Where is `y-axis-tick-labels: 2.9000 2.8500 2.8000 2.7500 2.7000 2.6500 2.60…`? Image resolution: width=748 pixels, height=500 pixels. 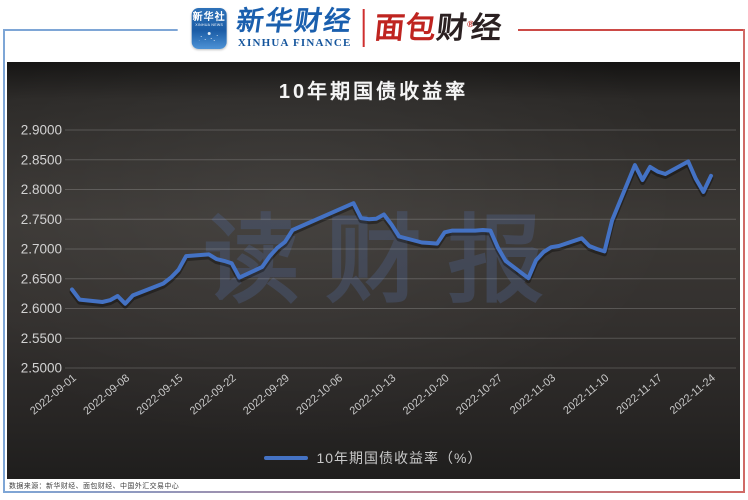
y-axis-tick-labels: 2.9000 2.8500 2.8000 2.7500 2.7000 2.6500 2.60… is located at coordinates (41, 249).